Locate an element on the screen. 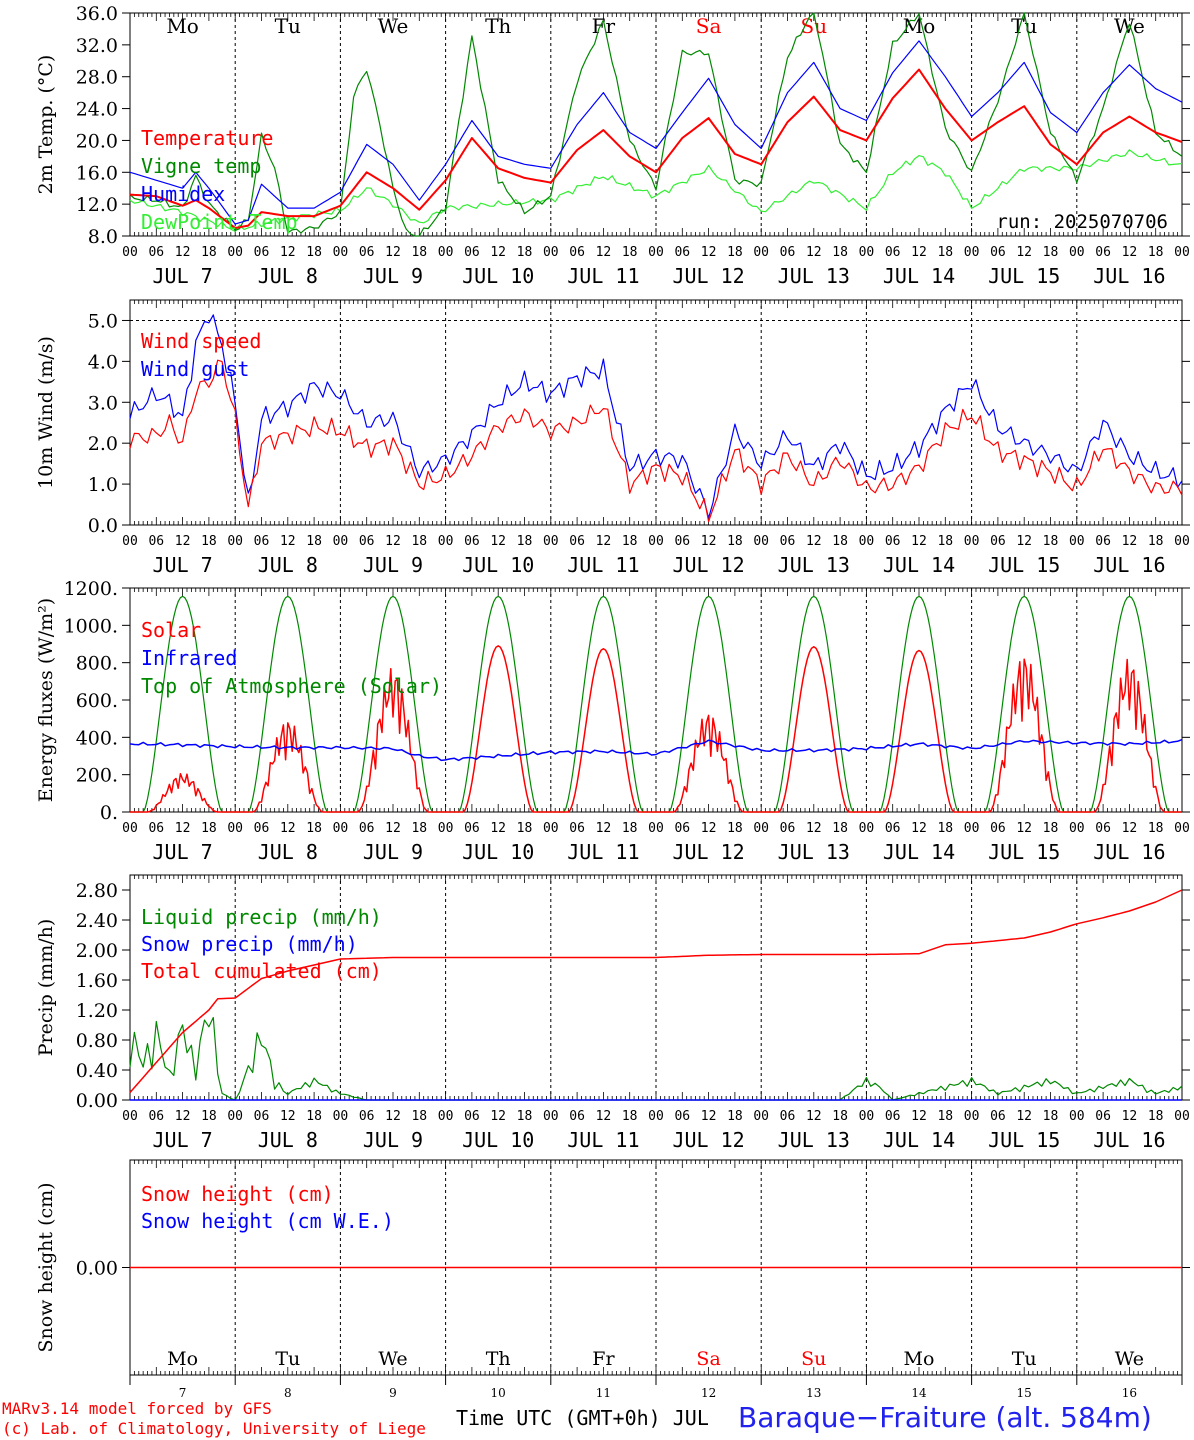 This screenshot has width=1194, height=1440. legend-entry: Solar is located at coordinates (171, 630).